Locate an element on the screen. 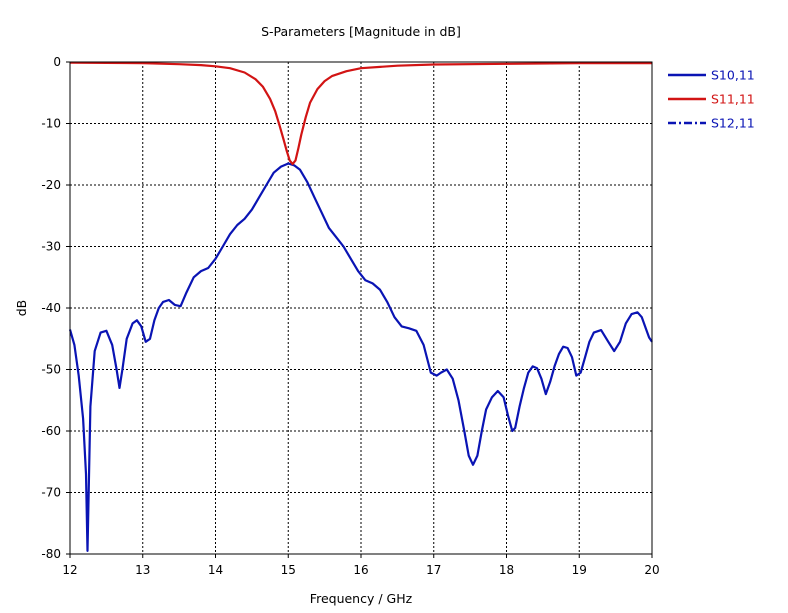  y-tick-label: -40 is located at coordinates (51, 308).